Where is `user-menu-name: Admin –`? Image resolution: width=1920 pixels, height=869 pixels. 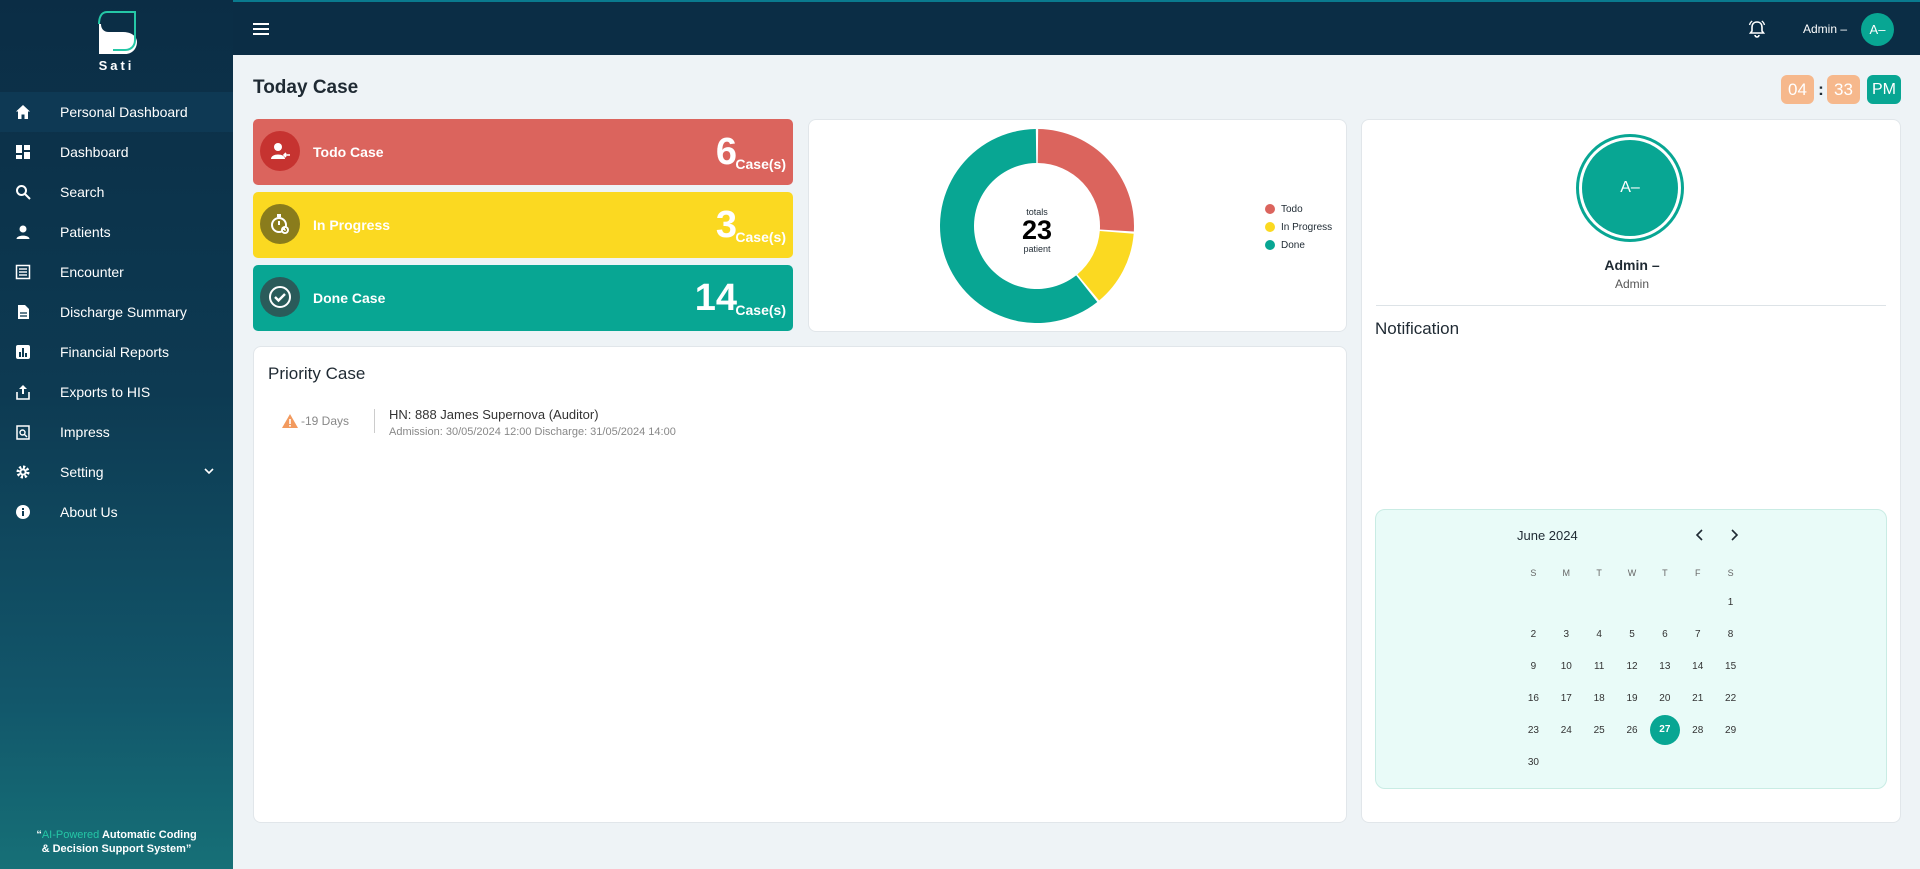 user-menu-name: Admin – is located at coordinates (1825, 29).